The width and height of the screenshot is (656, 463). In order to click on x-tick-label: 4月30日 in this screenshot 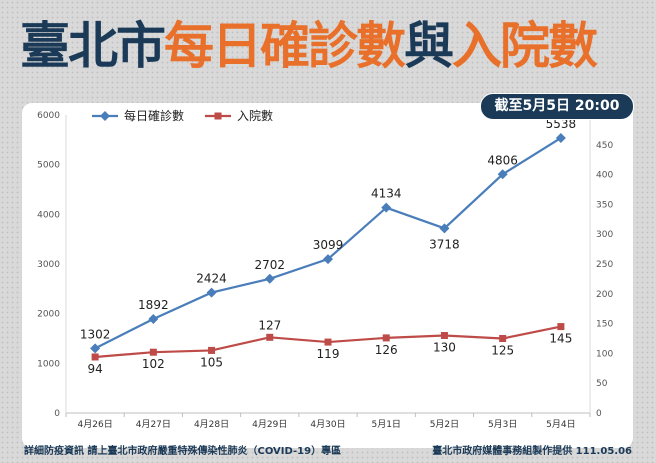, I will do `click(327, 424)`.